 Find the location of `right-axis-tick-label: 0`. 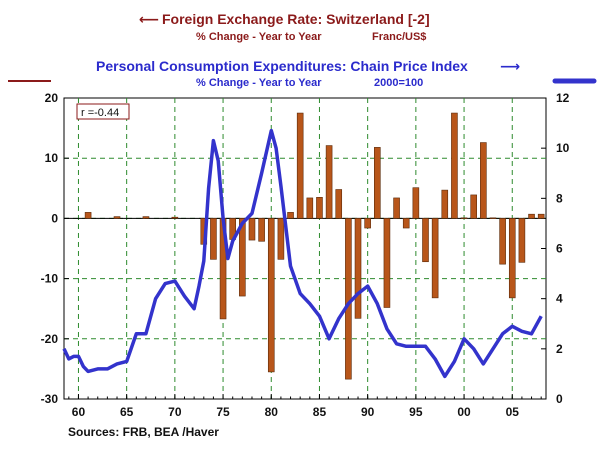

right-axis-tick-label: 0 is located at coordinates (559, 399).